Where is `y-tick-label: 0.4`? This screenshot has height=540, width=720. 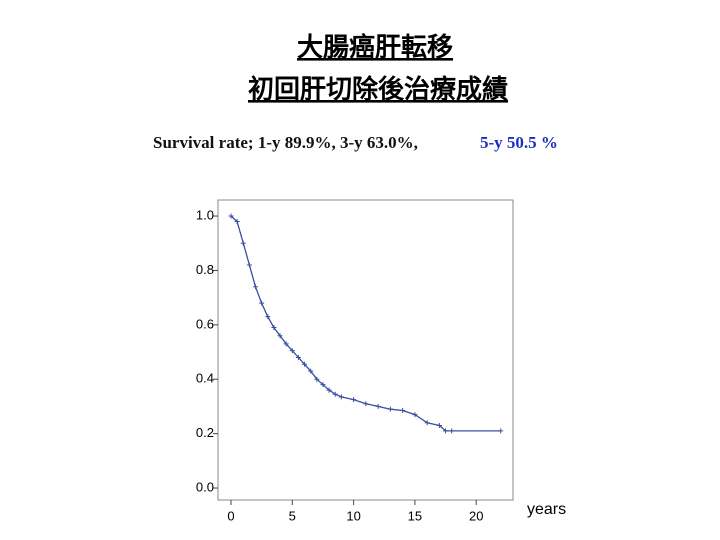 y-tick-label: 0.4 is located at coordinates (205, 378).